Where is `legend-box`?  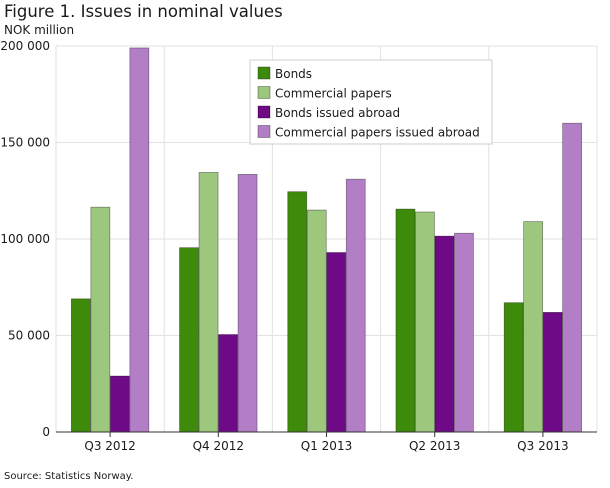
legend-box is located at coordinates (371, 102).